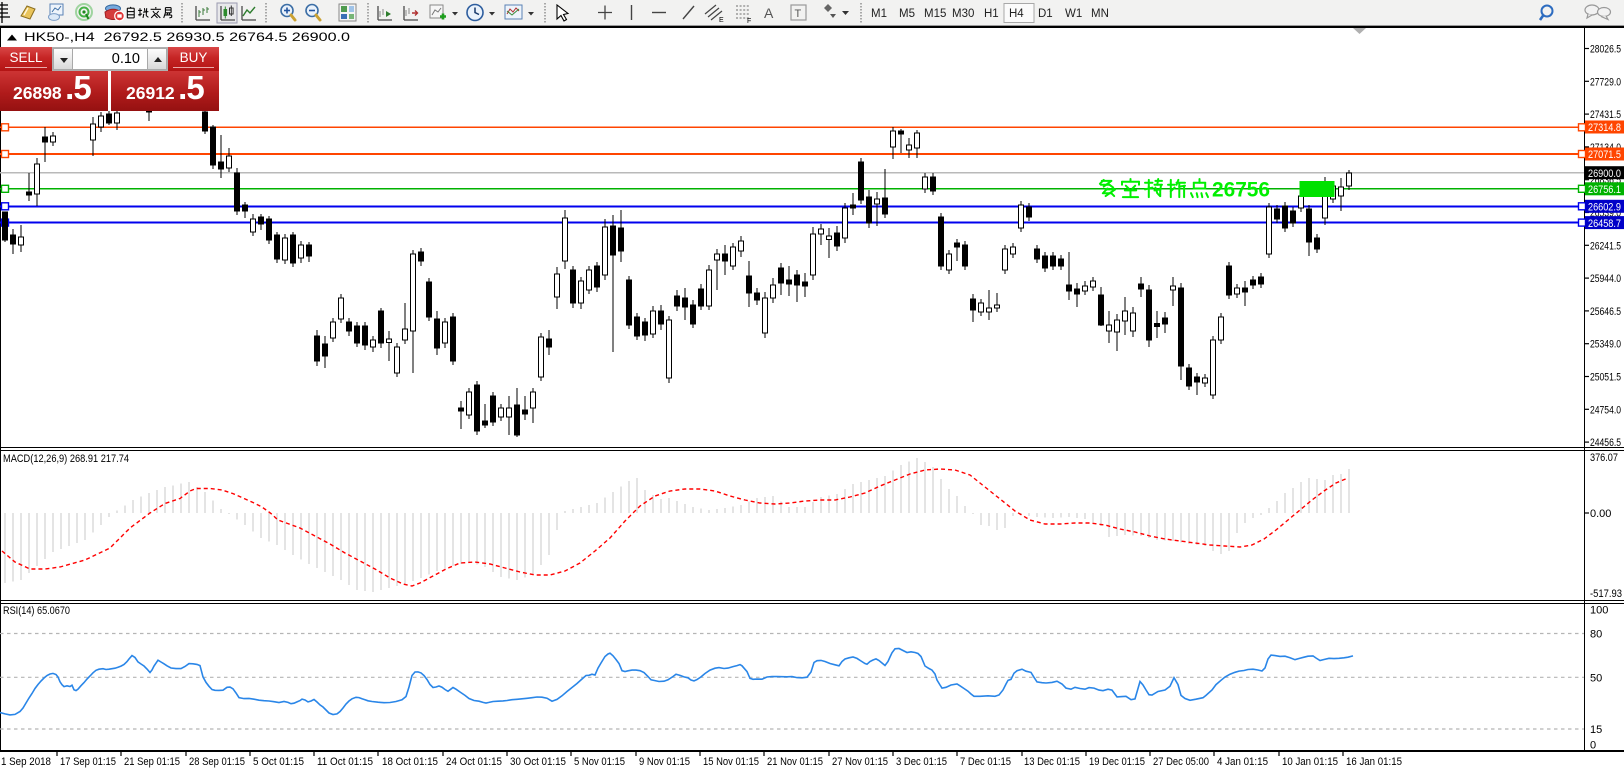 Image resolution: width=1624 pixels, height=771 pixels. Describe the element at coordinates (1596, 730) in the screenshot. I see `svg-text: 15` at that location.